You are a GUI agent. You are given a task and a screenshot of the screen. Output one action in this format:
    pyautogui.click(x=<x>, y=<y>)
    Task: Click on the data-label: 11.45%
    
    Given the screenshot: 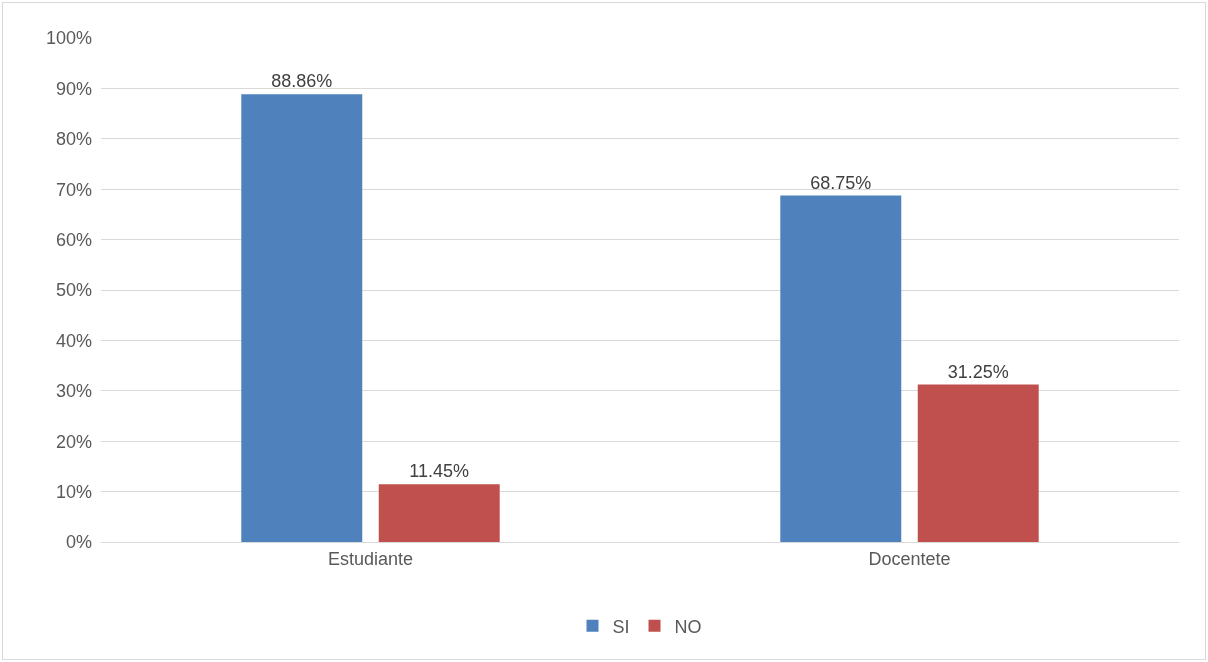 What is the action you would take?
    pyautogui.click(x=439, y=471)
    